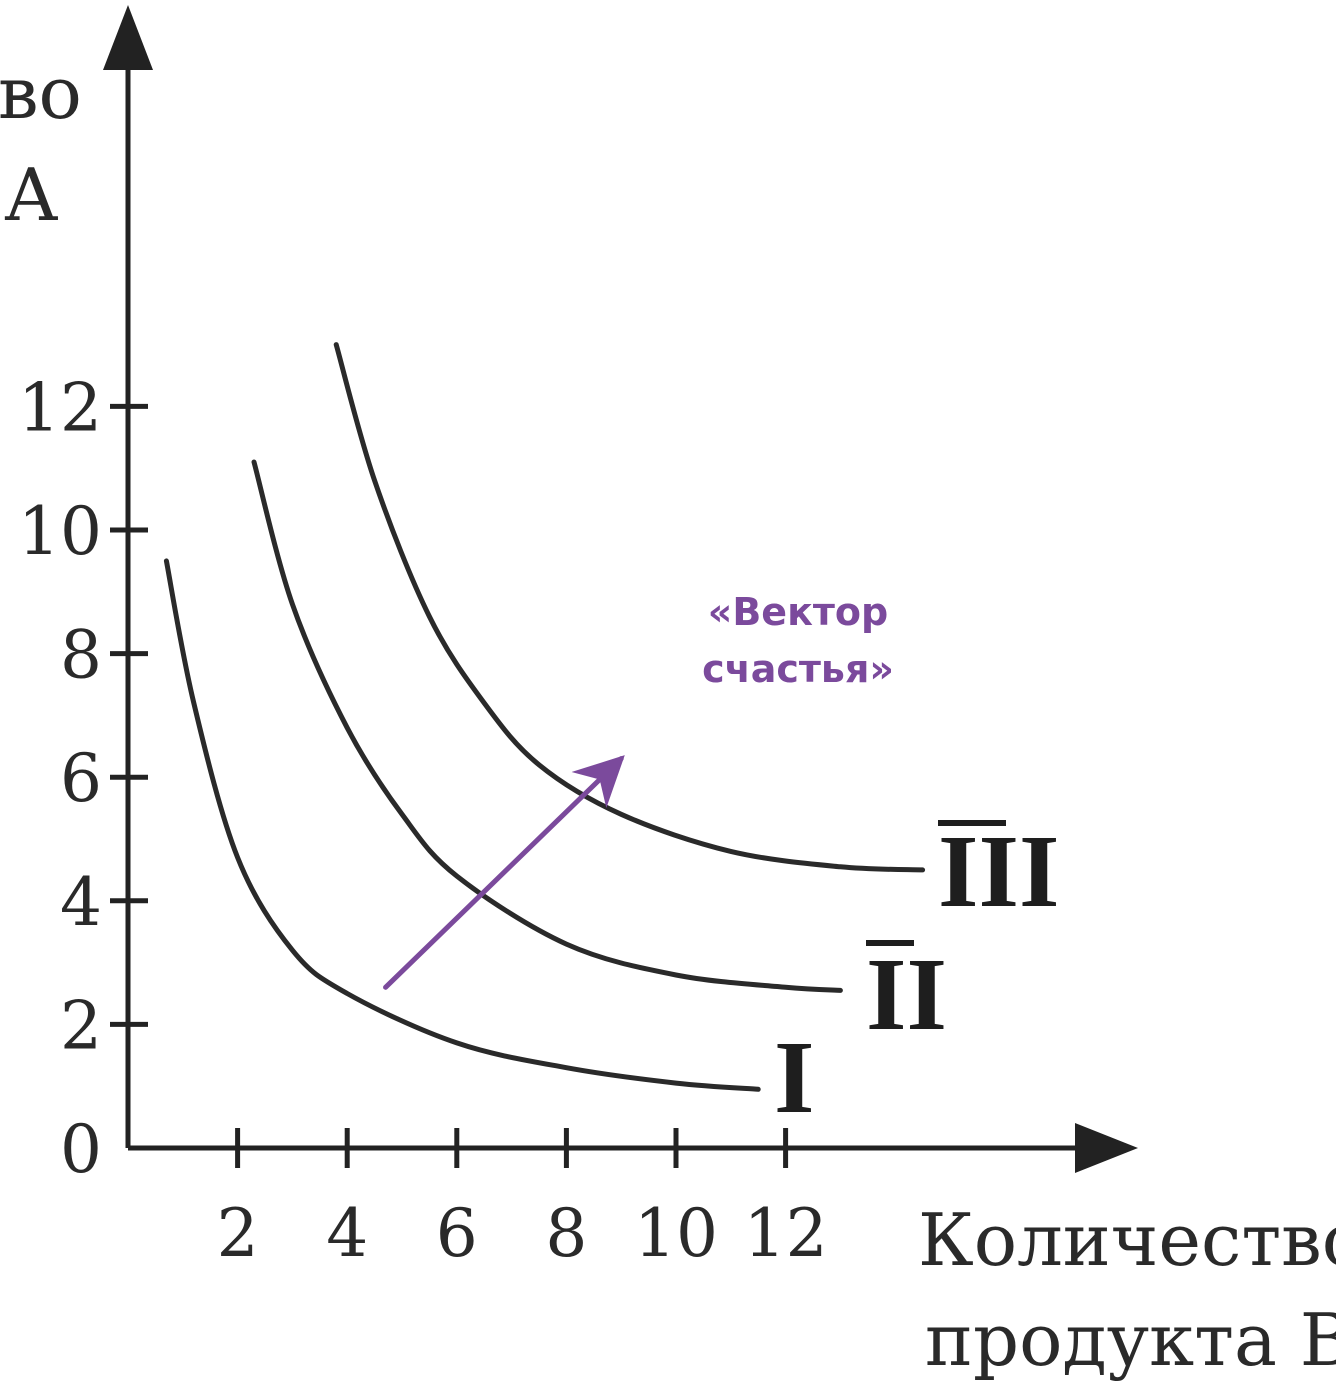 The height and width of the screenshot is (1390, 1336). Describe the element at coordinates (1106, 1148) in the screenshot. I see `x-axis-arrowhead` at that location.